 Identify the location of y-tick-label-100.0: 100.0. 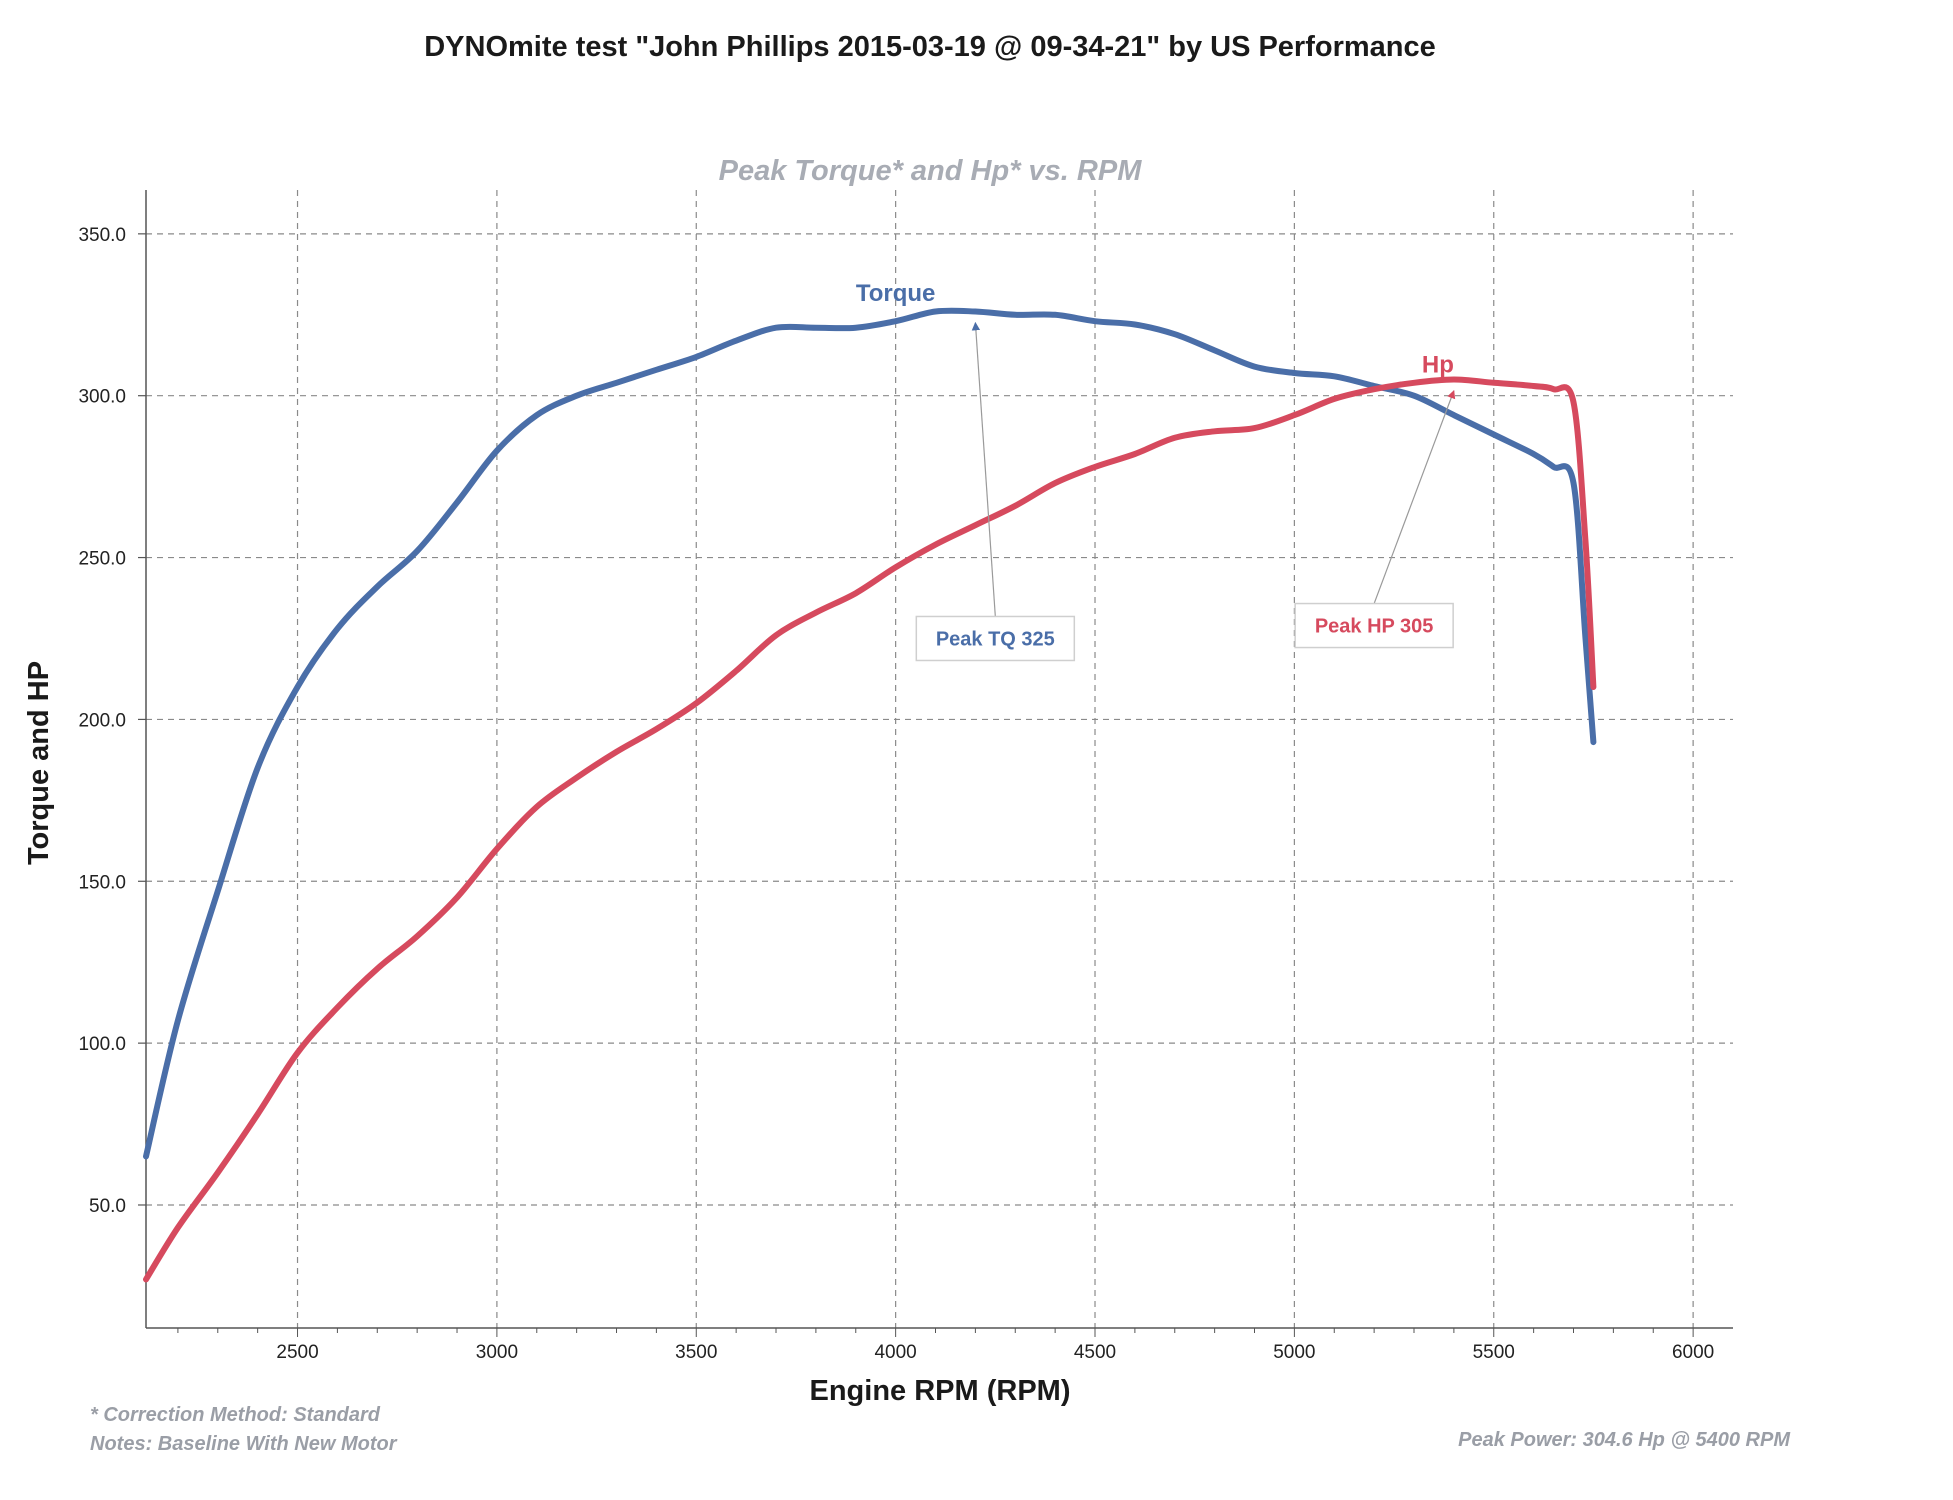
(102, 1044).